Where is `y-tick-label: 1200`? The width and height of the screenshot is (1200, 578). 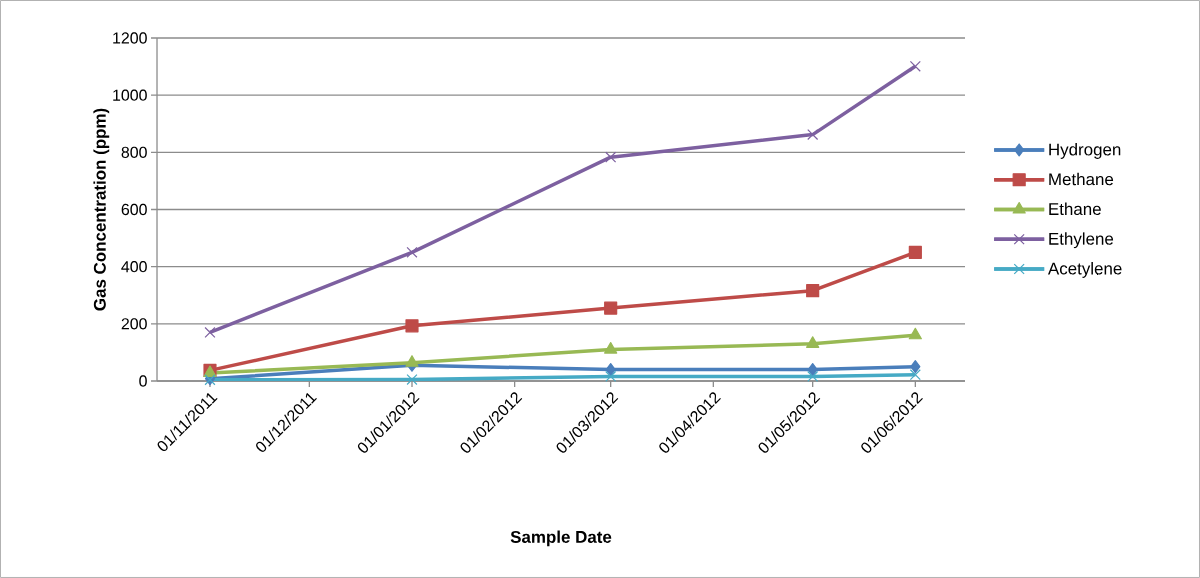 y-tick-label: 1200 is located at coordinates (130, 38).